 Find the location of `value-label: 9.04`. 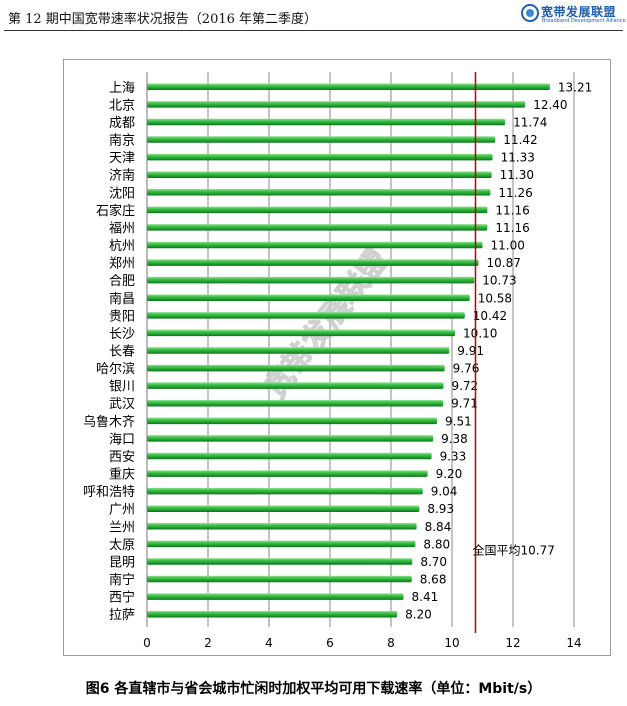

value-label: 9.04 is located at coordinates (444, 492).